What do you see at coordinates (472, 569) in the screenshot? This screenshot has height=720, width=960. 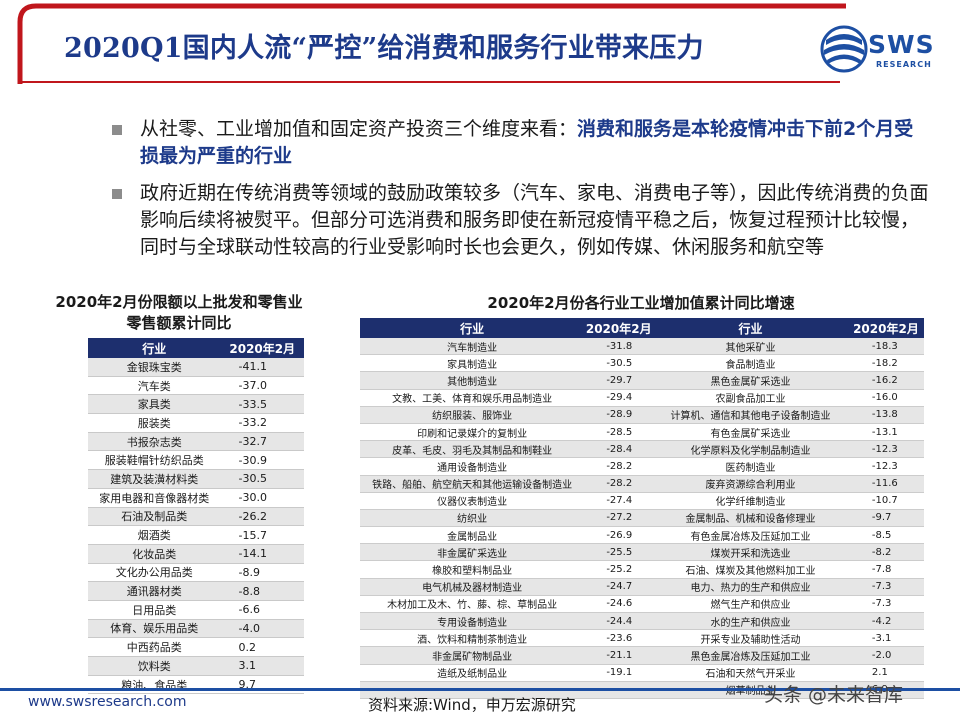 I see `industry-name-cell: 橡胶和塑料制品业` at bounding box center [472, 569].